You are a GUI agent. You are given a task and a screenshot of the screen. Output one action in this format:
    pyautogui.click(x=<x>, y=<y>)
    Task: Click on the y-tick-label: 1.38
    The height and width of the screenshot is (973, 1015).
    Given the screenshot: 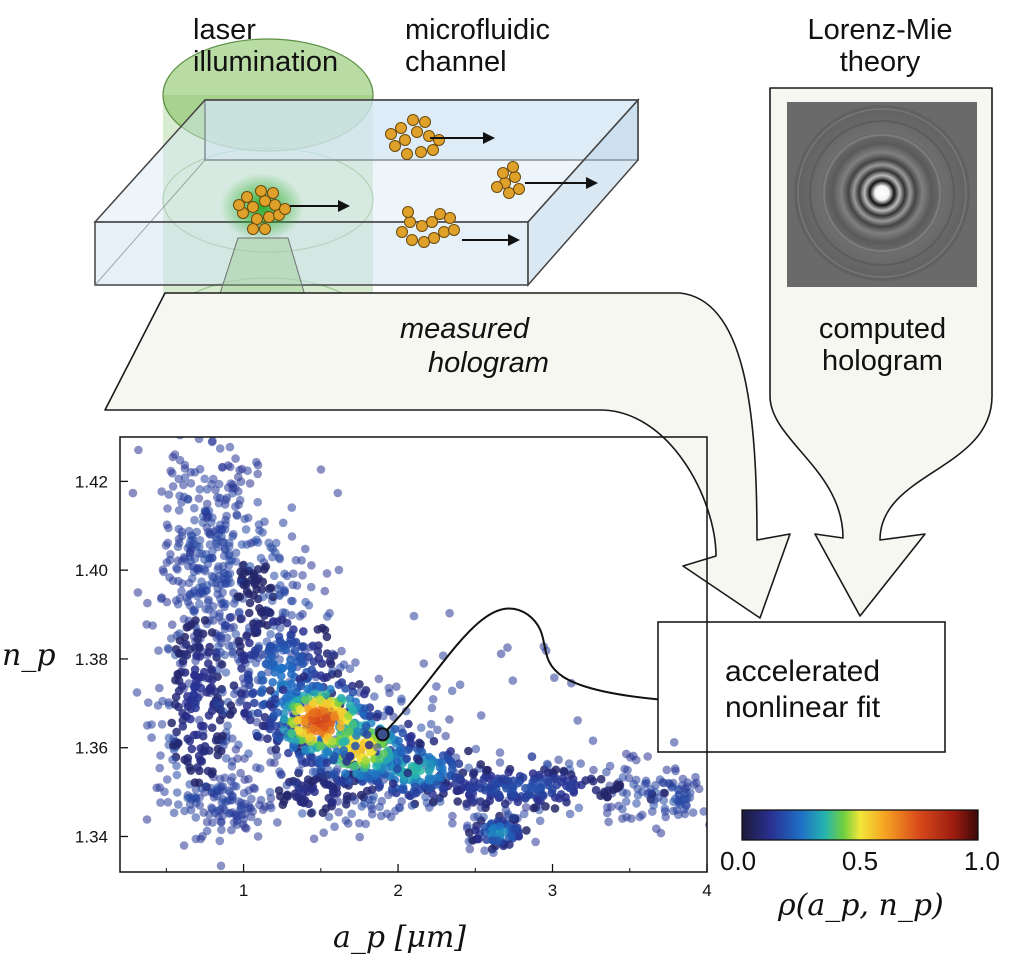 What is the action you would take?
    pyautogui.click(x=91, y=659)
    